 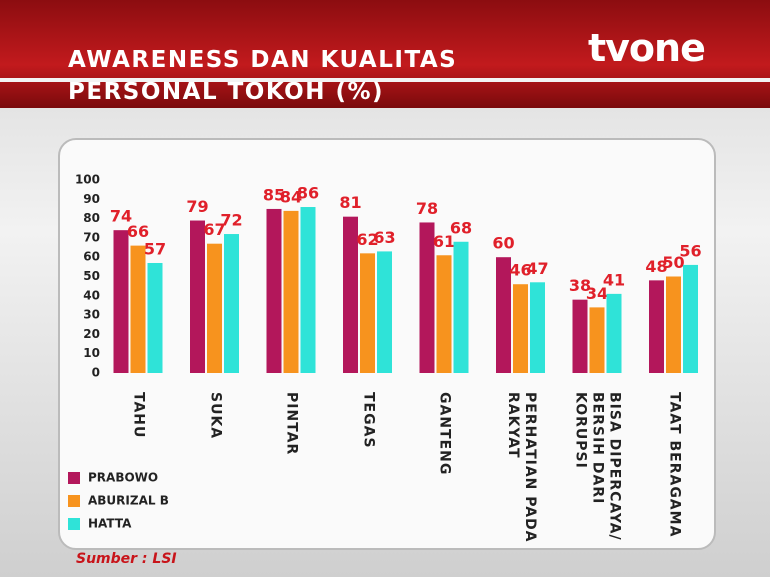 I want to click on y-tick-label: 0, so click(x=96, y=373).